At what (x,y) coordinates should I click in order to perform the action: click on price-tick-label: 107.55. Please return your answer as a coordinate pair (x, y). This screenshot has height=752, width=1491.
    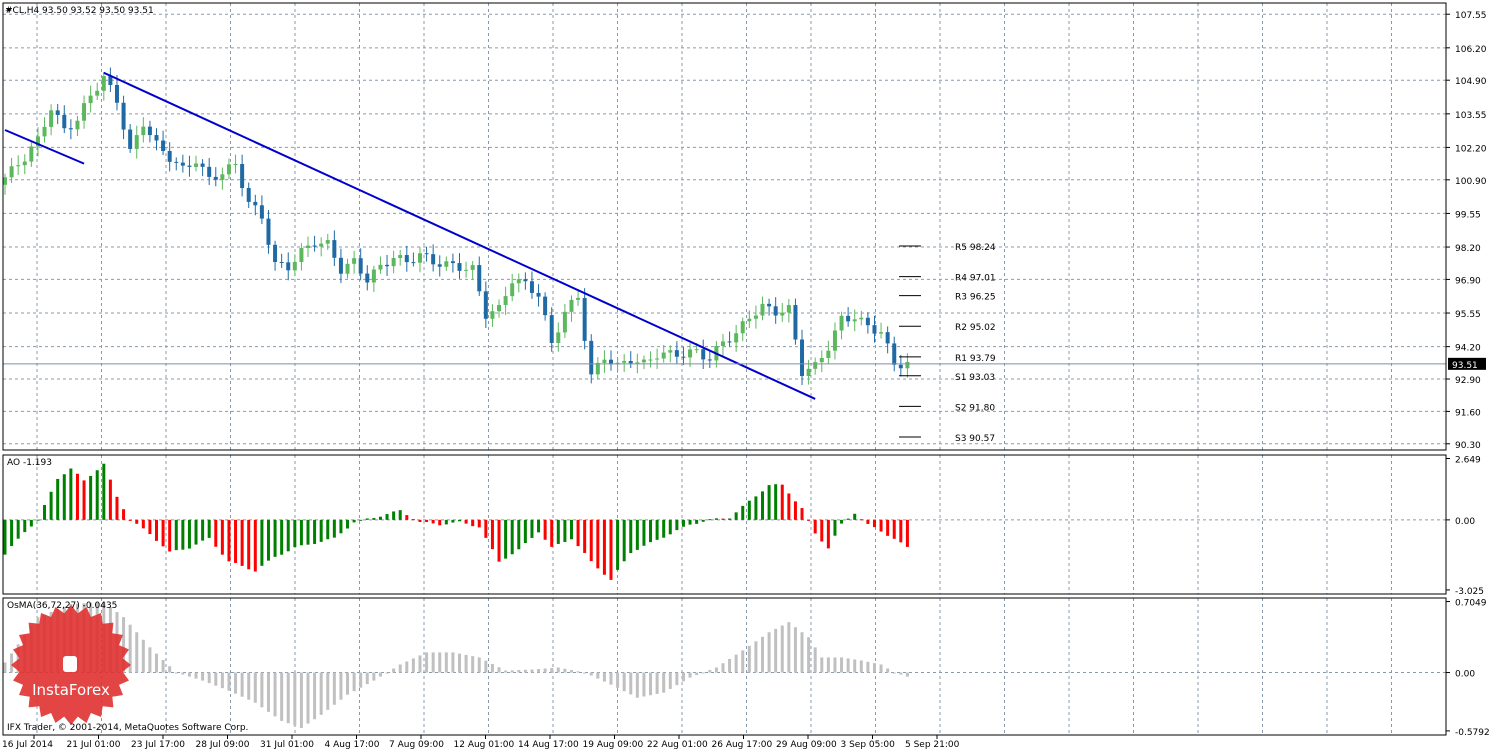
    Looking at the image, I should click on (1471, 16).